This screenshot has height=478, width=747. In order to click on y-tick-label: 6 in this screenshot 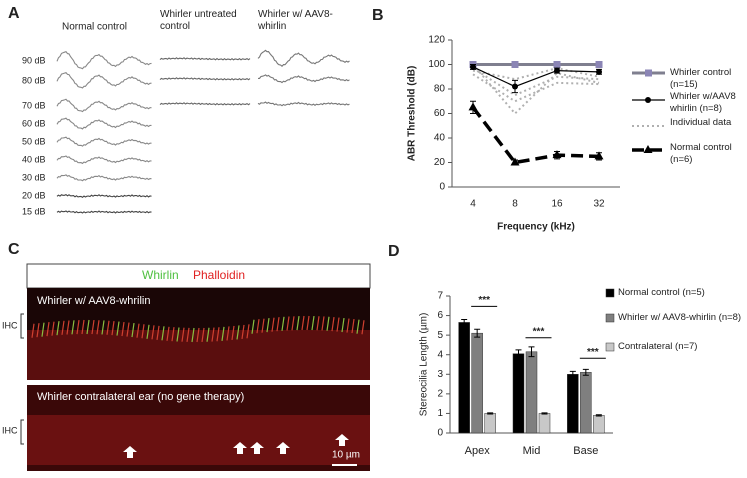, I will do `click(440, 315)`.